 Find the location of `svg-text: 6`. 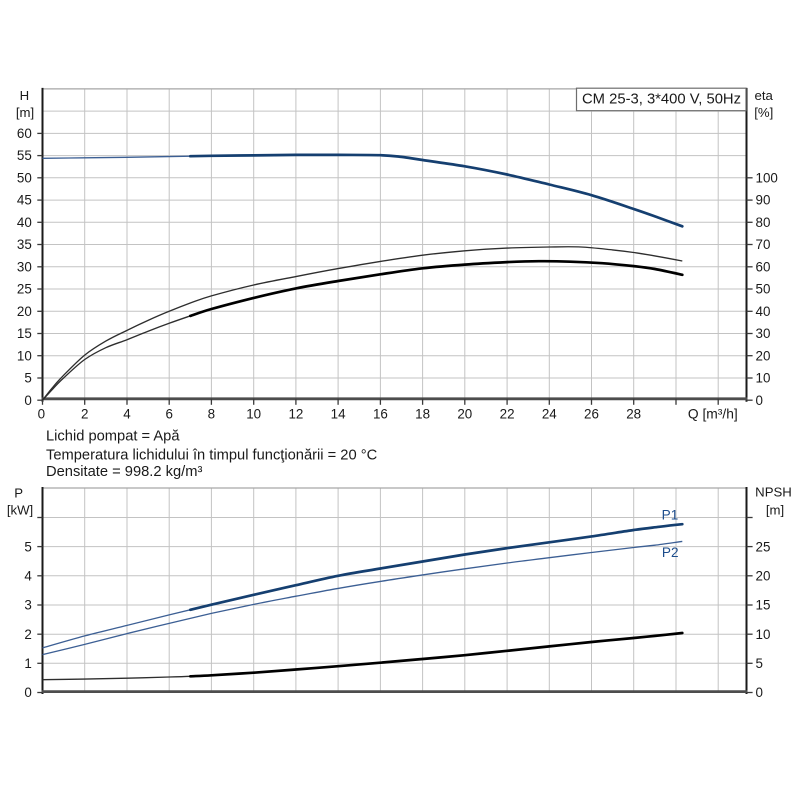

svg-text: 6 is located at coordinates (168, 413).